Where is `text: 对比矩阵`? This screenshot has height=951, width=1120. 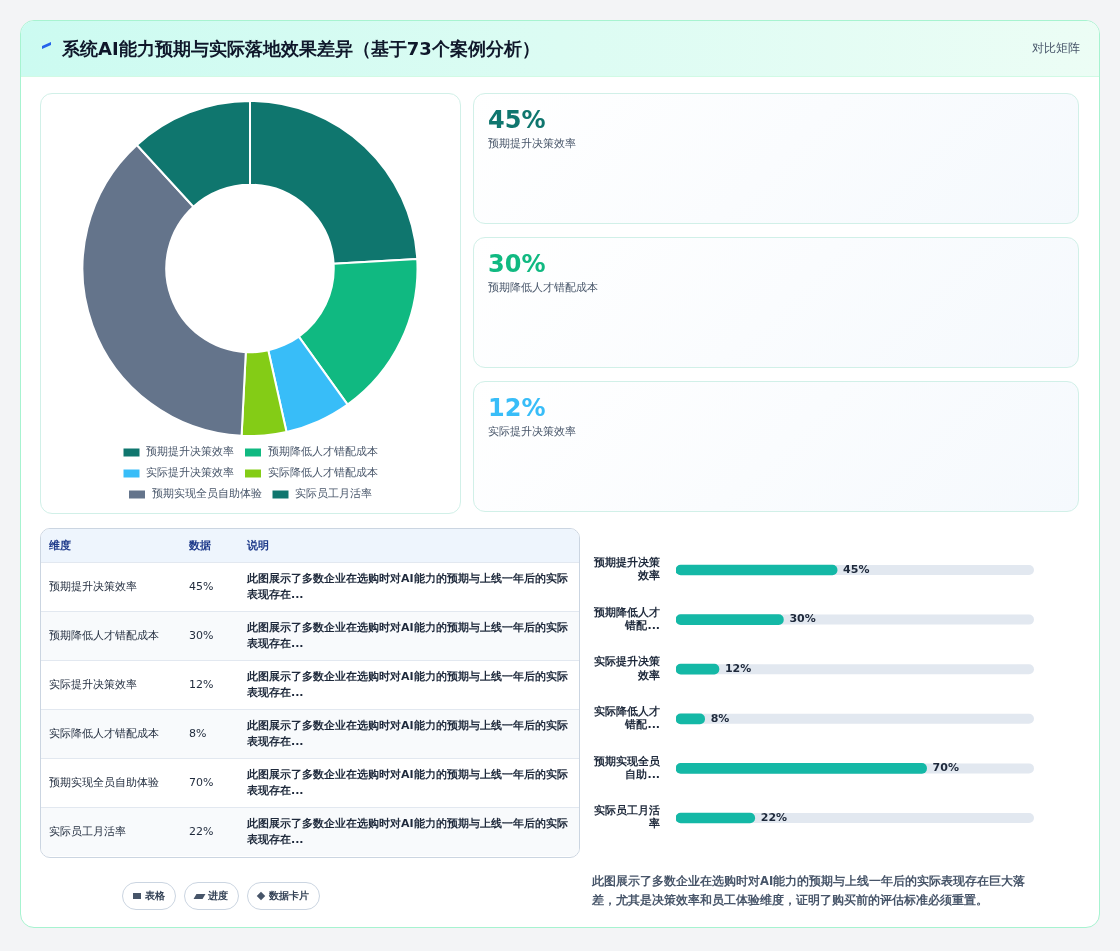
text: 对比矩阵 is located at coordinates (1056, 48).